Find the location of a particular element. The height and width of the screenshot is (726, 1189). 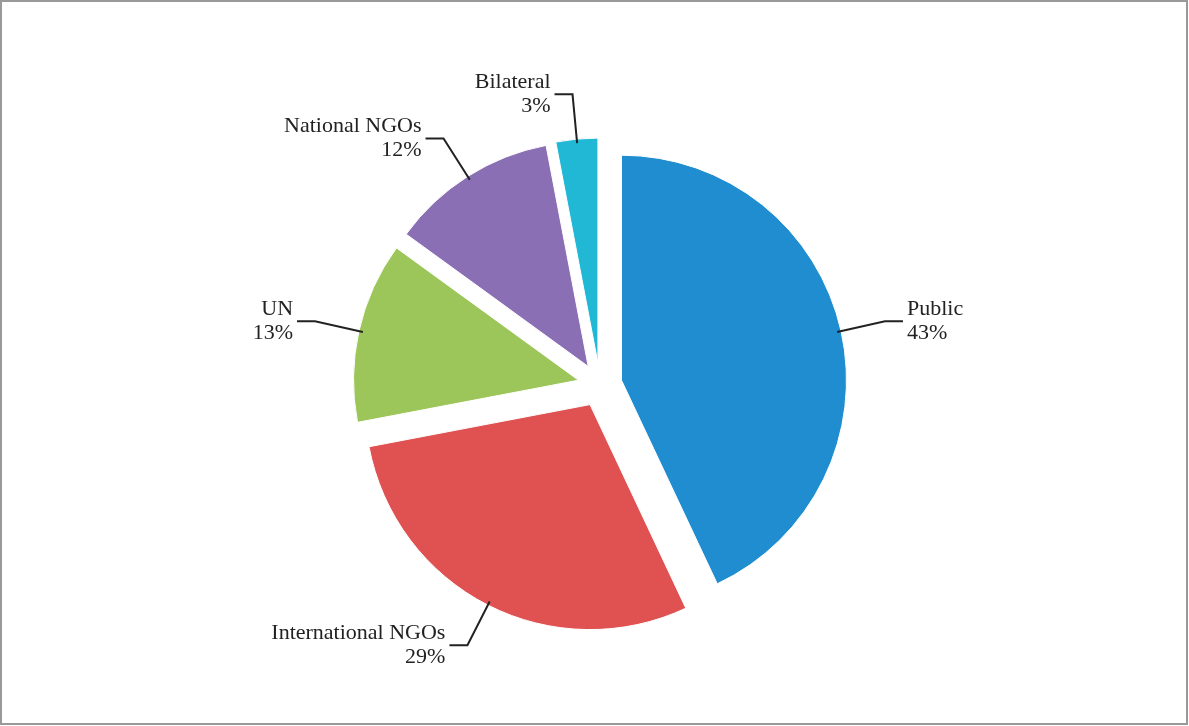

slice-label: UN is located at coordinates (277, 308).